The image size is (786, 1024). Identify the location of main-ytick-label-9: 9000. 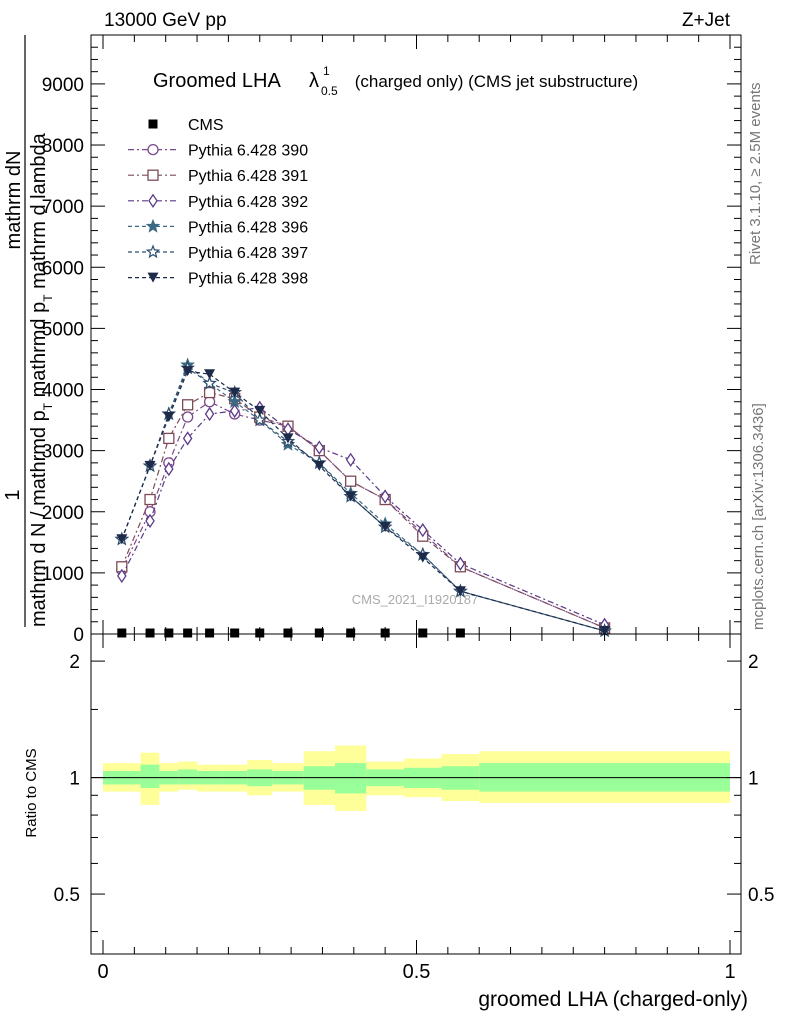
(63, 85).